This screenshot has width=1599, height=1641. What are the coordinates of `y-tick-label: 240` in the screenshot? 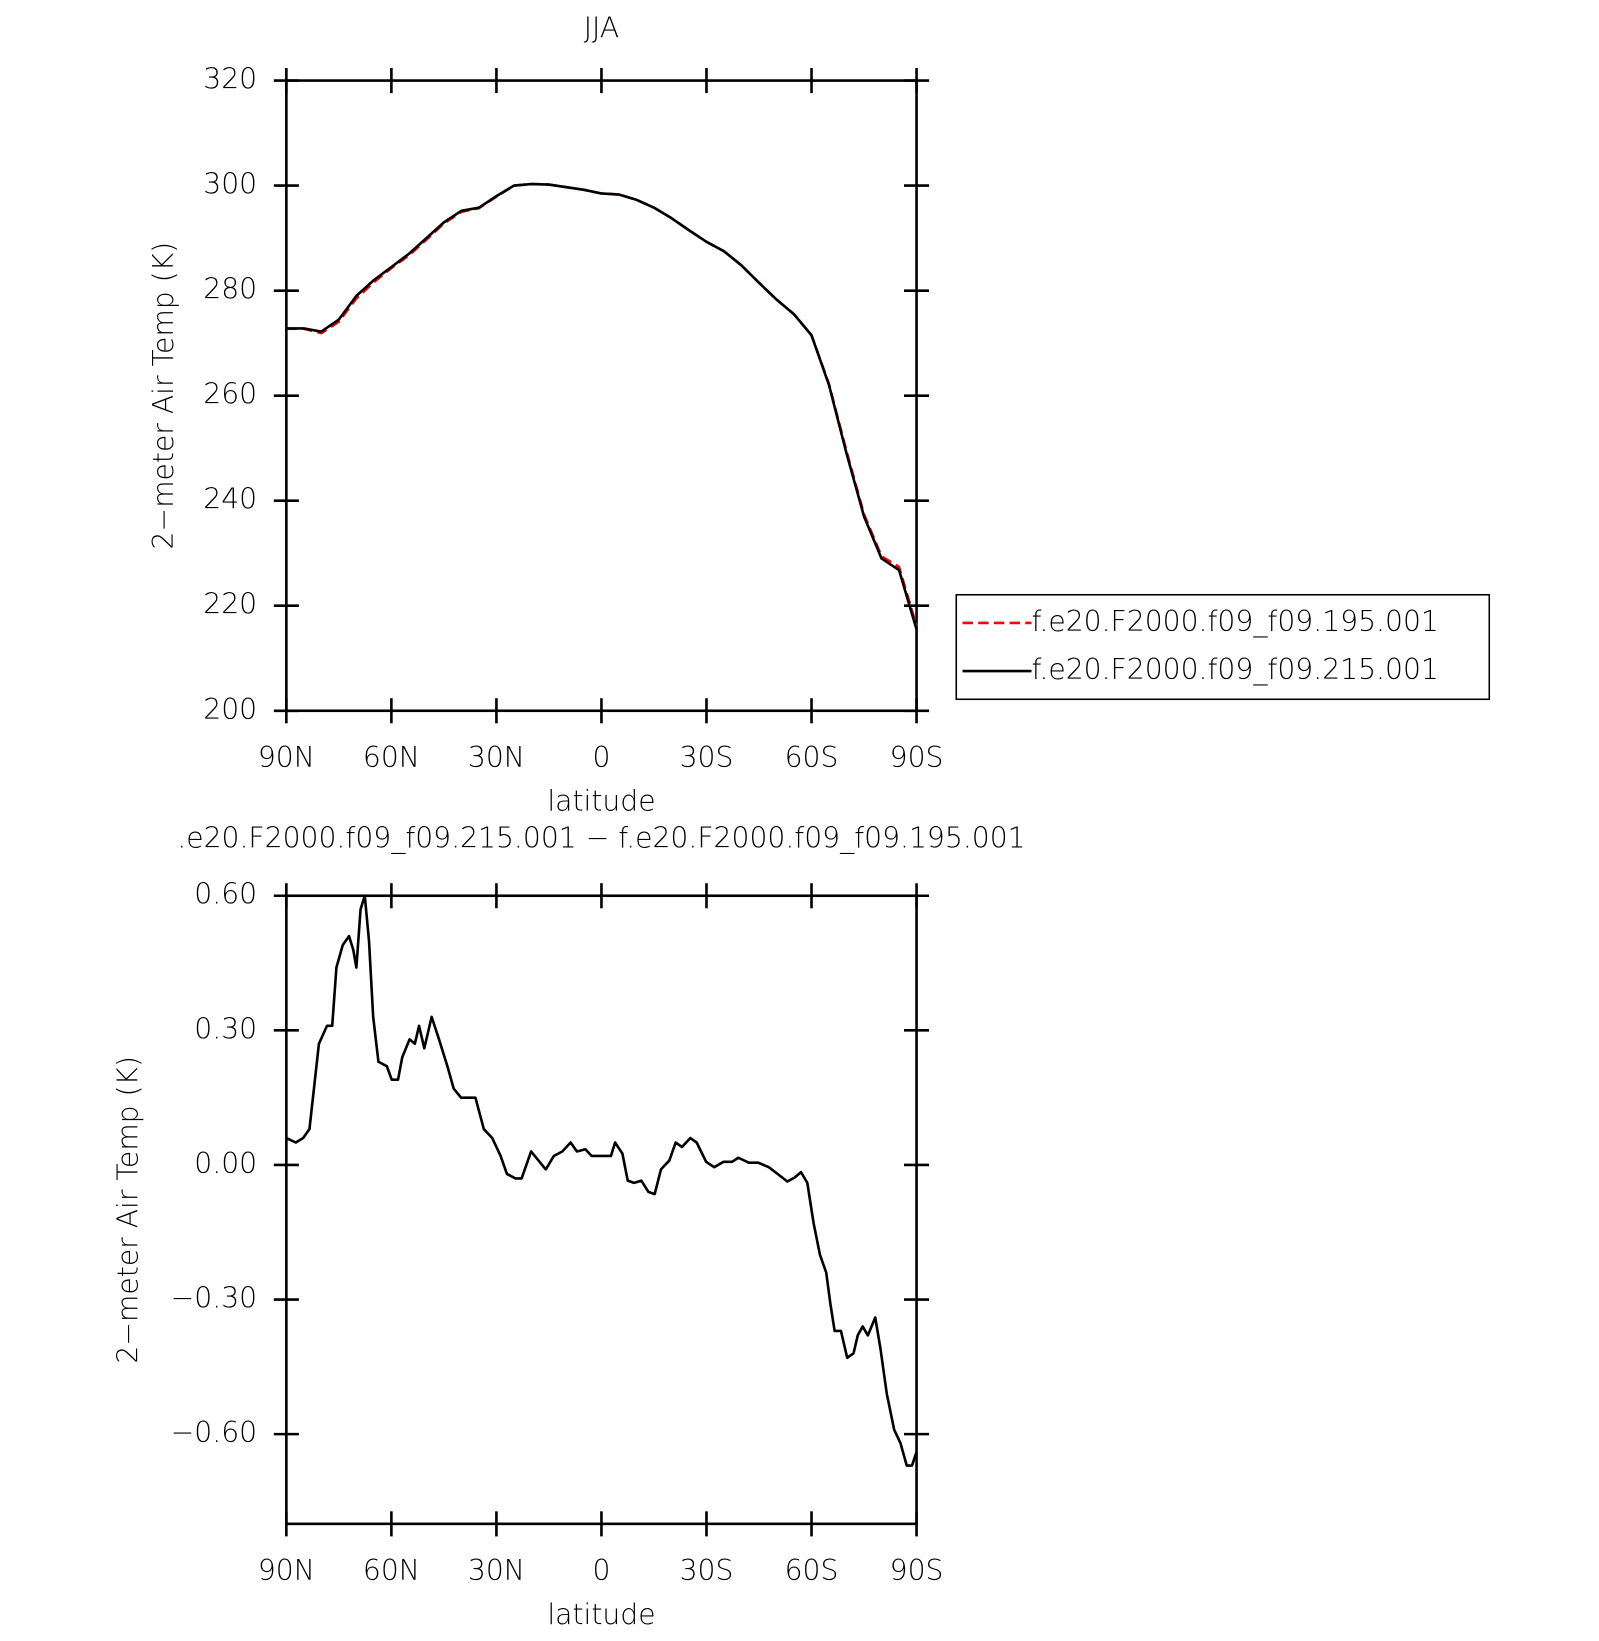 It's located at (230, 499).